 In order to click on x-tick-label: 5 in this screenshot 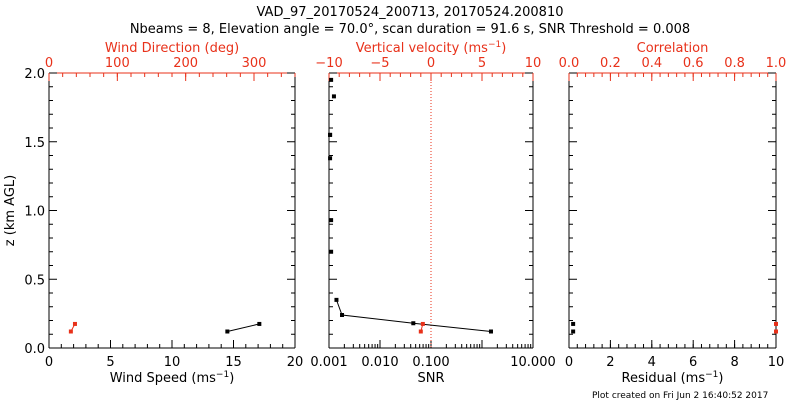, I will do `click(110, 362)`.